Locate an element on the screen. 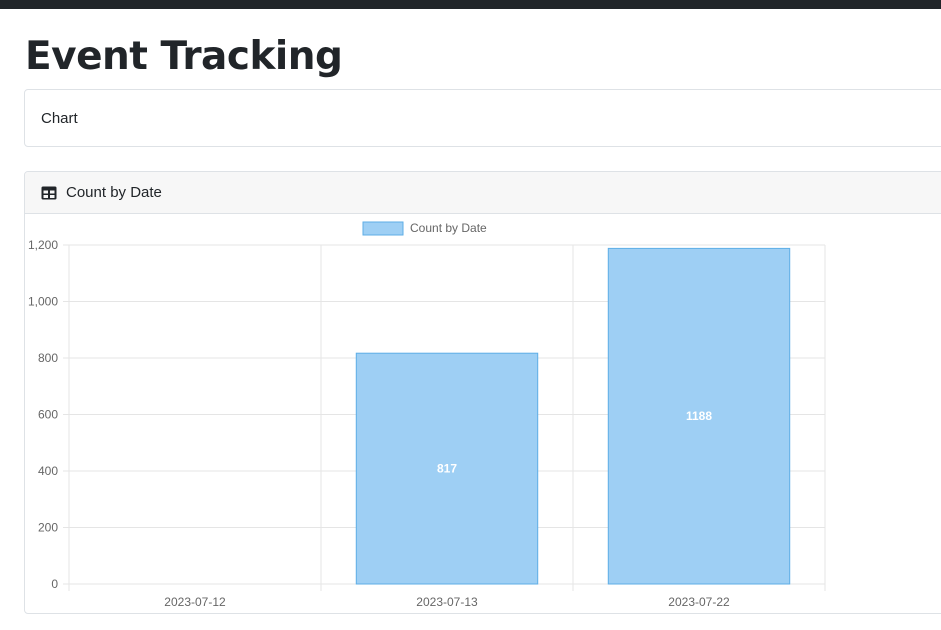 The image size is (941, 630). y-tick-label: 0 is located at coordinates (54, 584).